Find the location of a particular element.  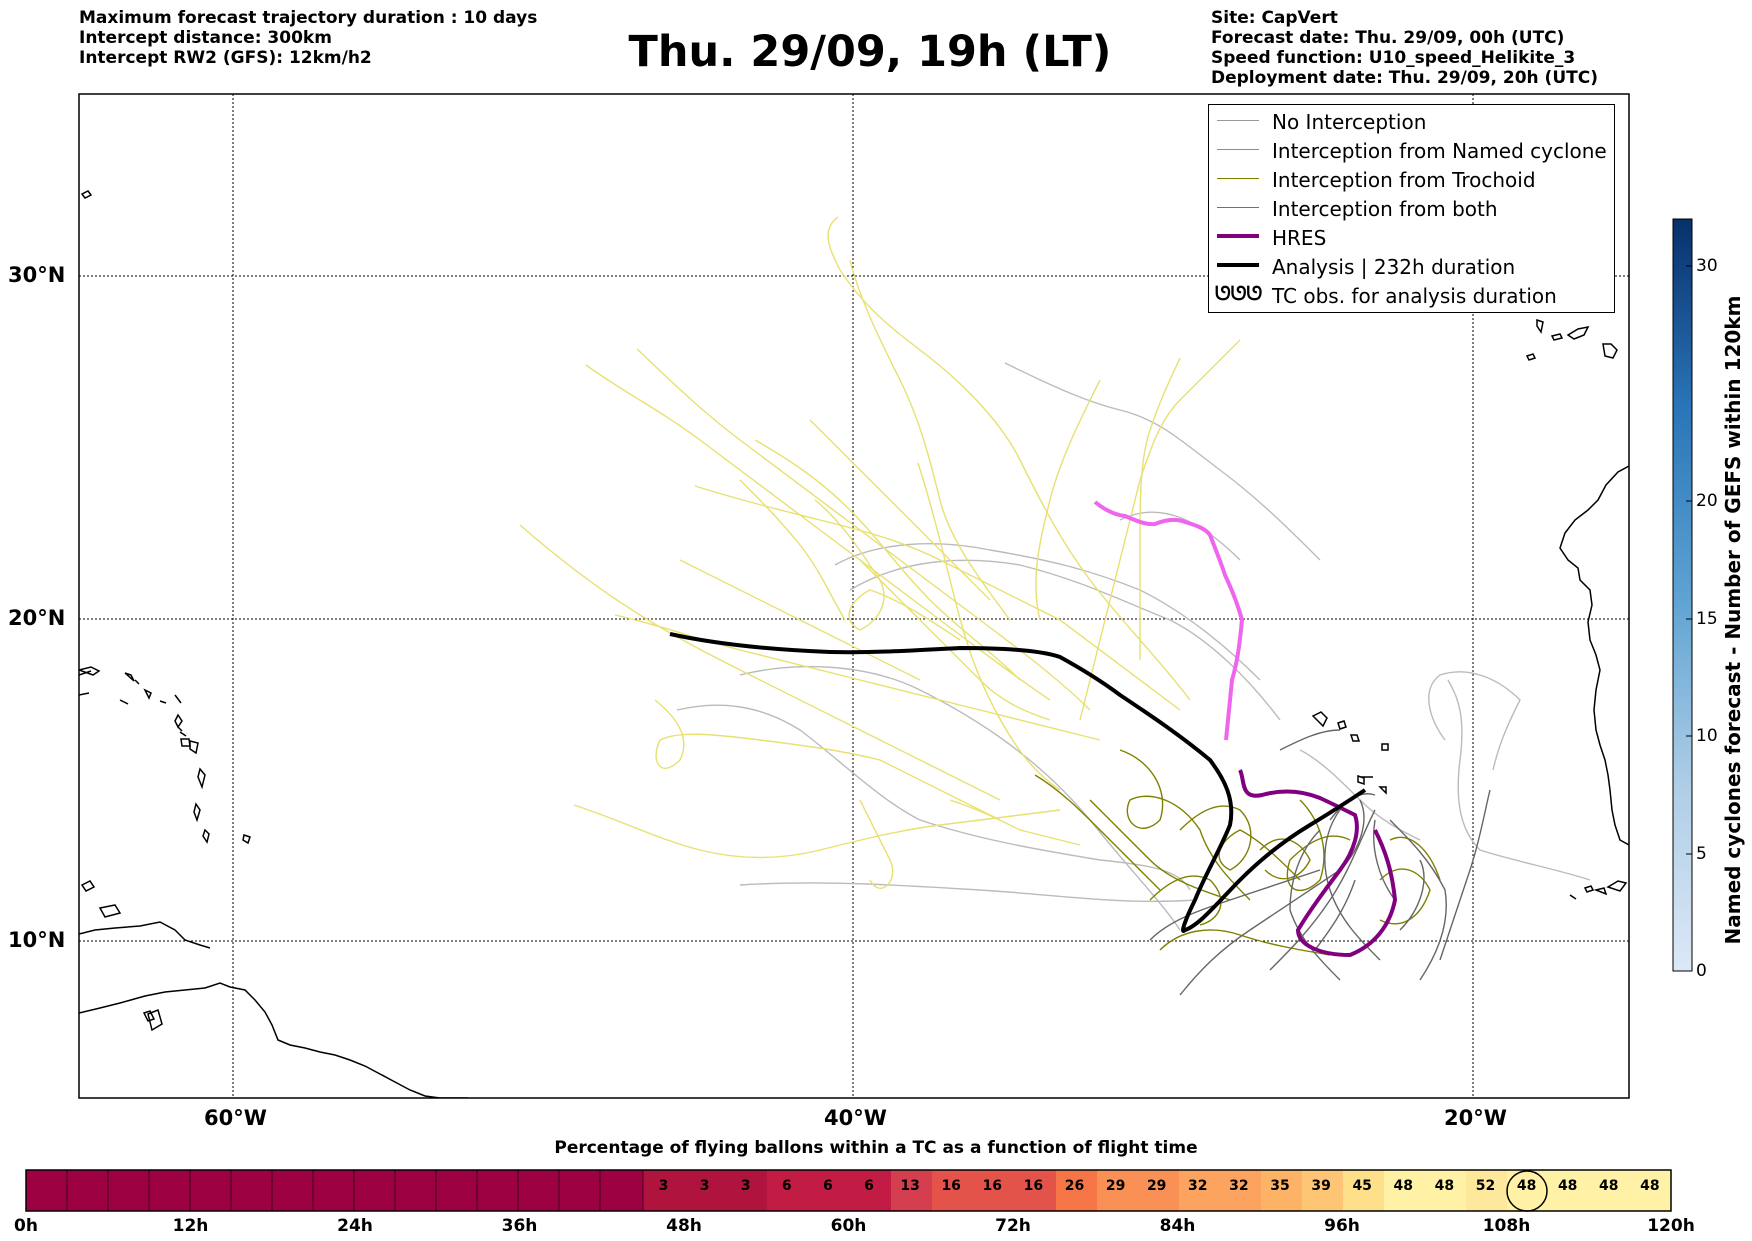

highlight-circle is located at coordinates (1527, 1191).